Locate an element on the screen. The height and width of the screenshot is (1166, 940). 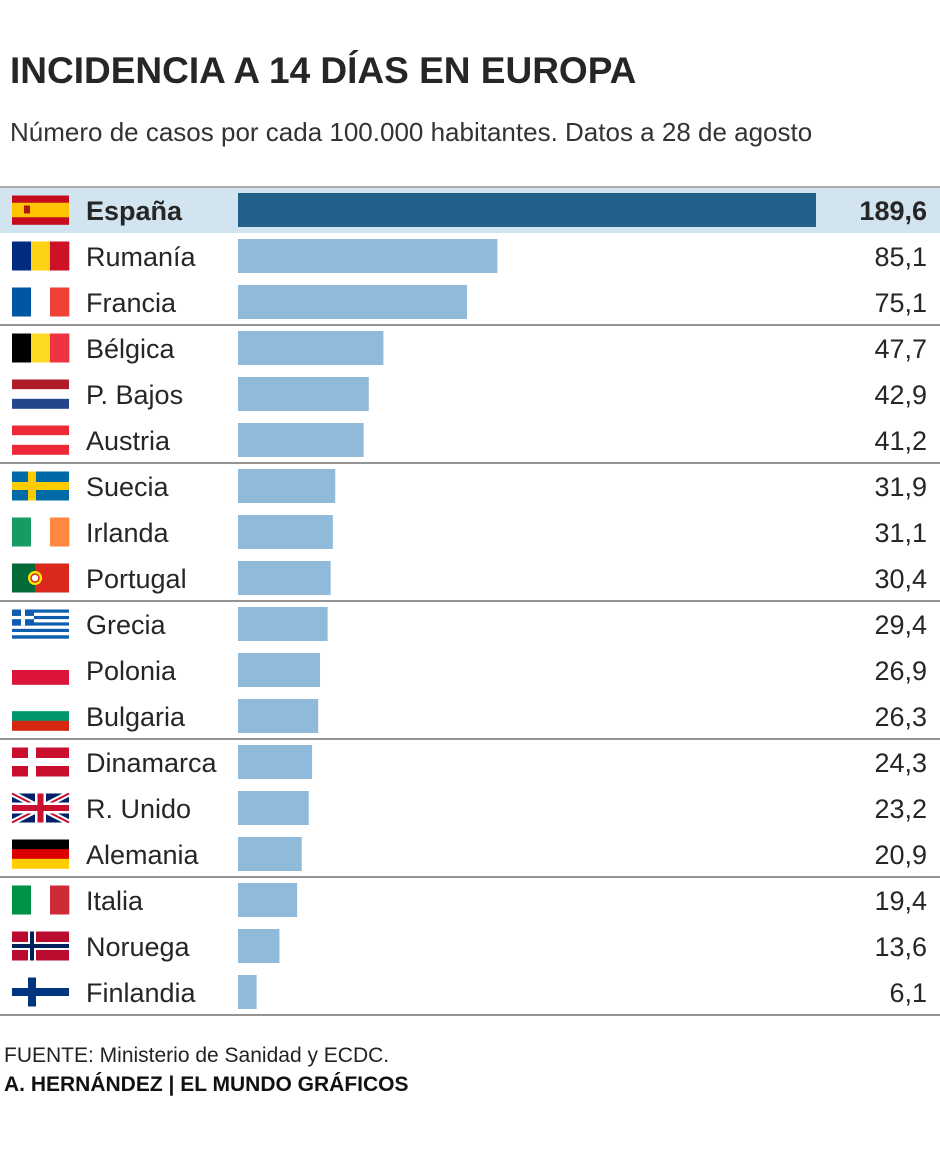
chart-row: España 189,6 is located at coordinates (470, 210).